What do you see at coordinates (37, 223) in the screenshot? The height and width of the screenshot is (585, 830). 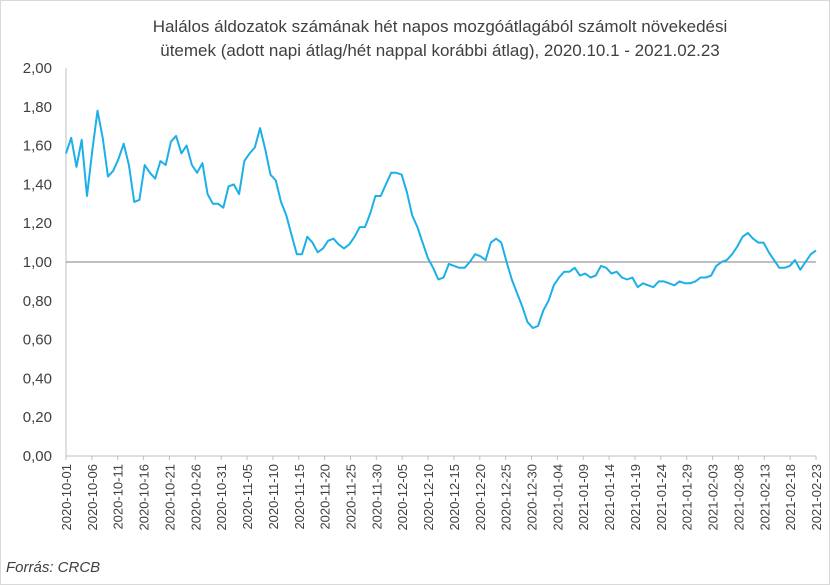 I see `y-tick-label: 1,20` at bounding box center [37, 223].